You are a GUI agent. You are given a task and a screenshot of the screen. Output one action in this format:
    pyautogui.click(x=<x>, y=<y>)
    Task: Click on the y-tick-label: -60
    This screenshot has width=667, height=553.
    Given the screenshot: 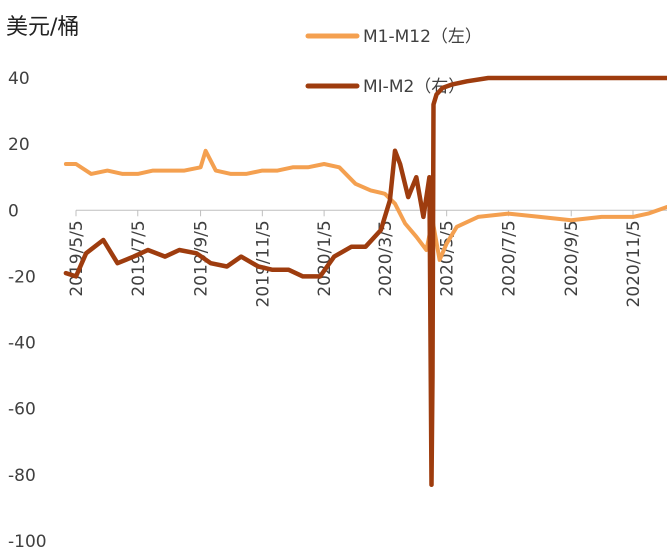 What is the action you would take?
    pyautogui.click(x=22, y=410)
    